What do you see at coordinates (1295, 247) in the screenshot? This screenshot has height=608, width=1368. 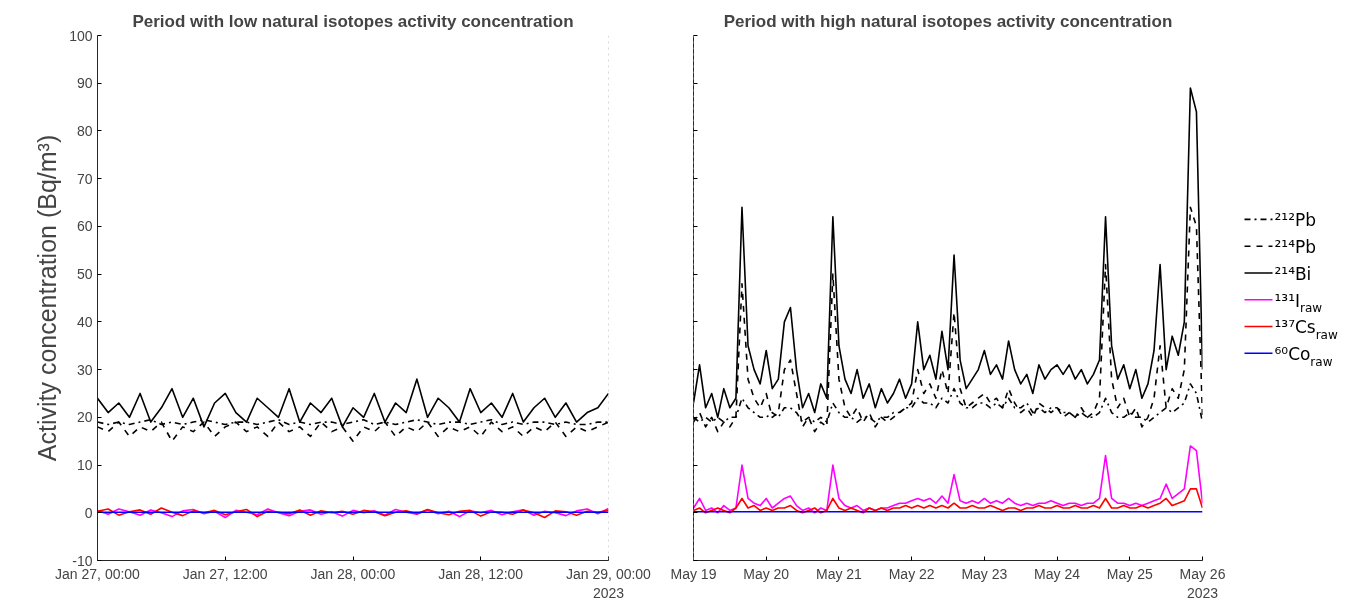 I see `legend-label: ²¹⁴Pb` at bounding box center [1295, 247].